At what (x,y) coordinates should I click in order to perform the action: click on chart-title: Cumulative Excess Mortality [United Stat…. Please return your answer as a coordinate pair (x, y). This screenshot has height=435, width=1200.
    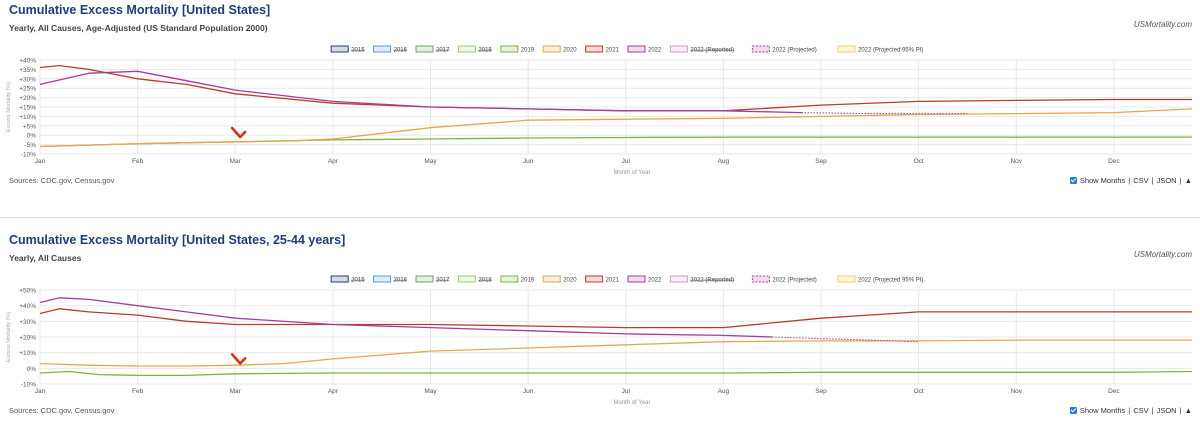
    Looking at the image, I should click on (177, 240).